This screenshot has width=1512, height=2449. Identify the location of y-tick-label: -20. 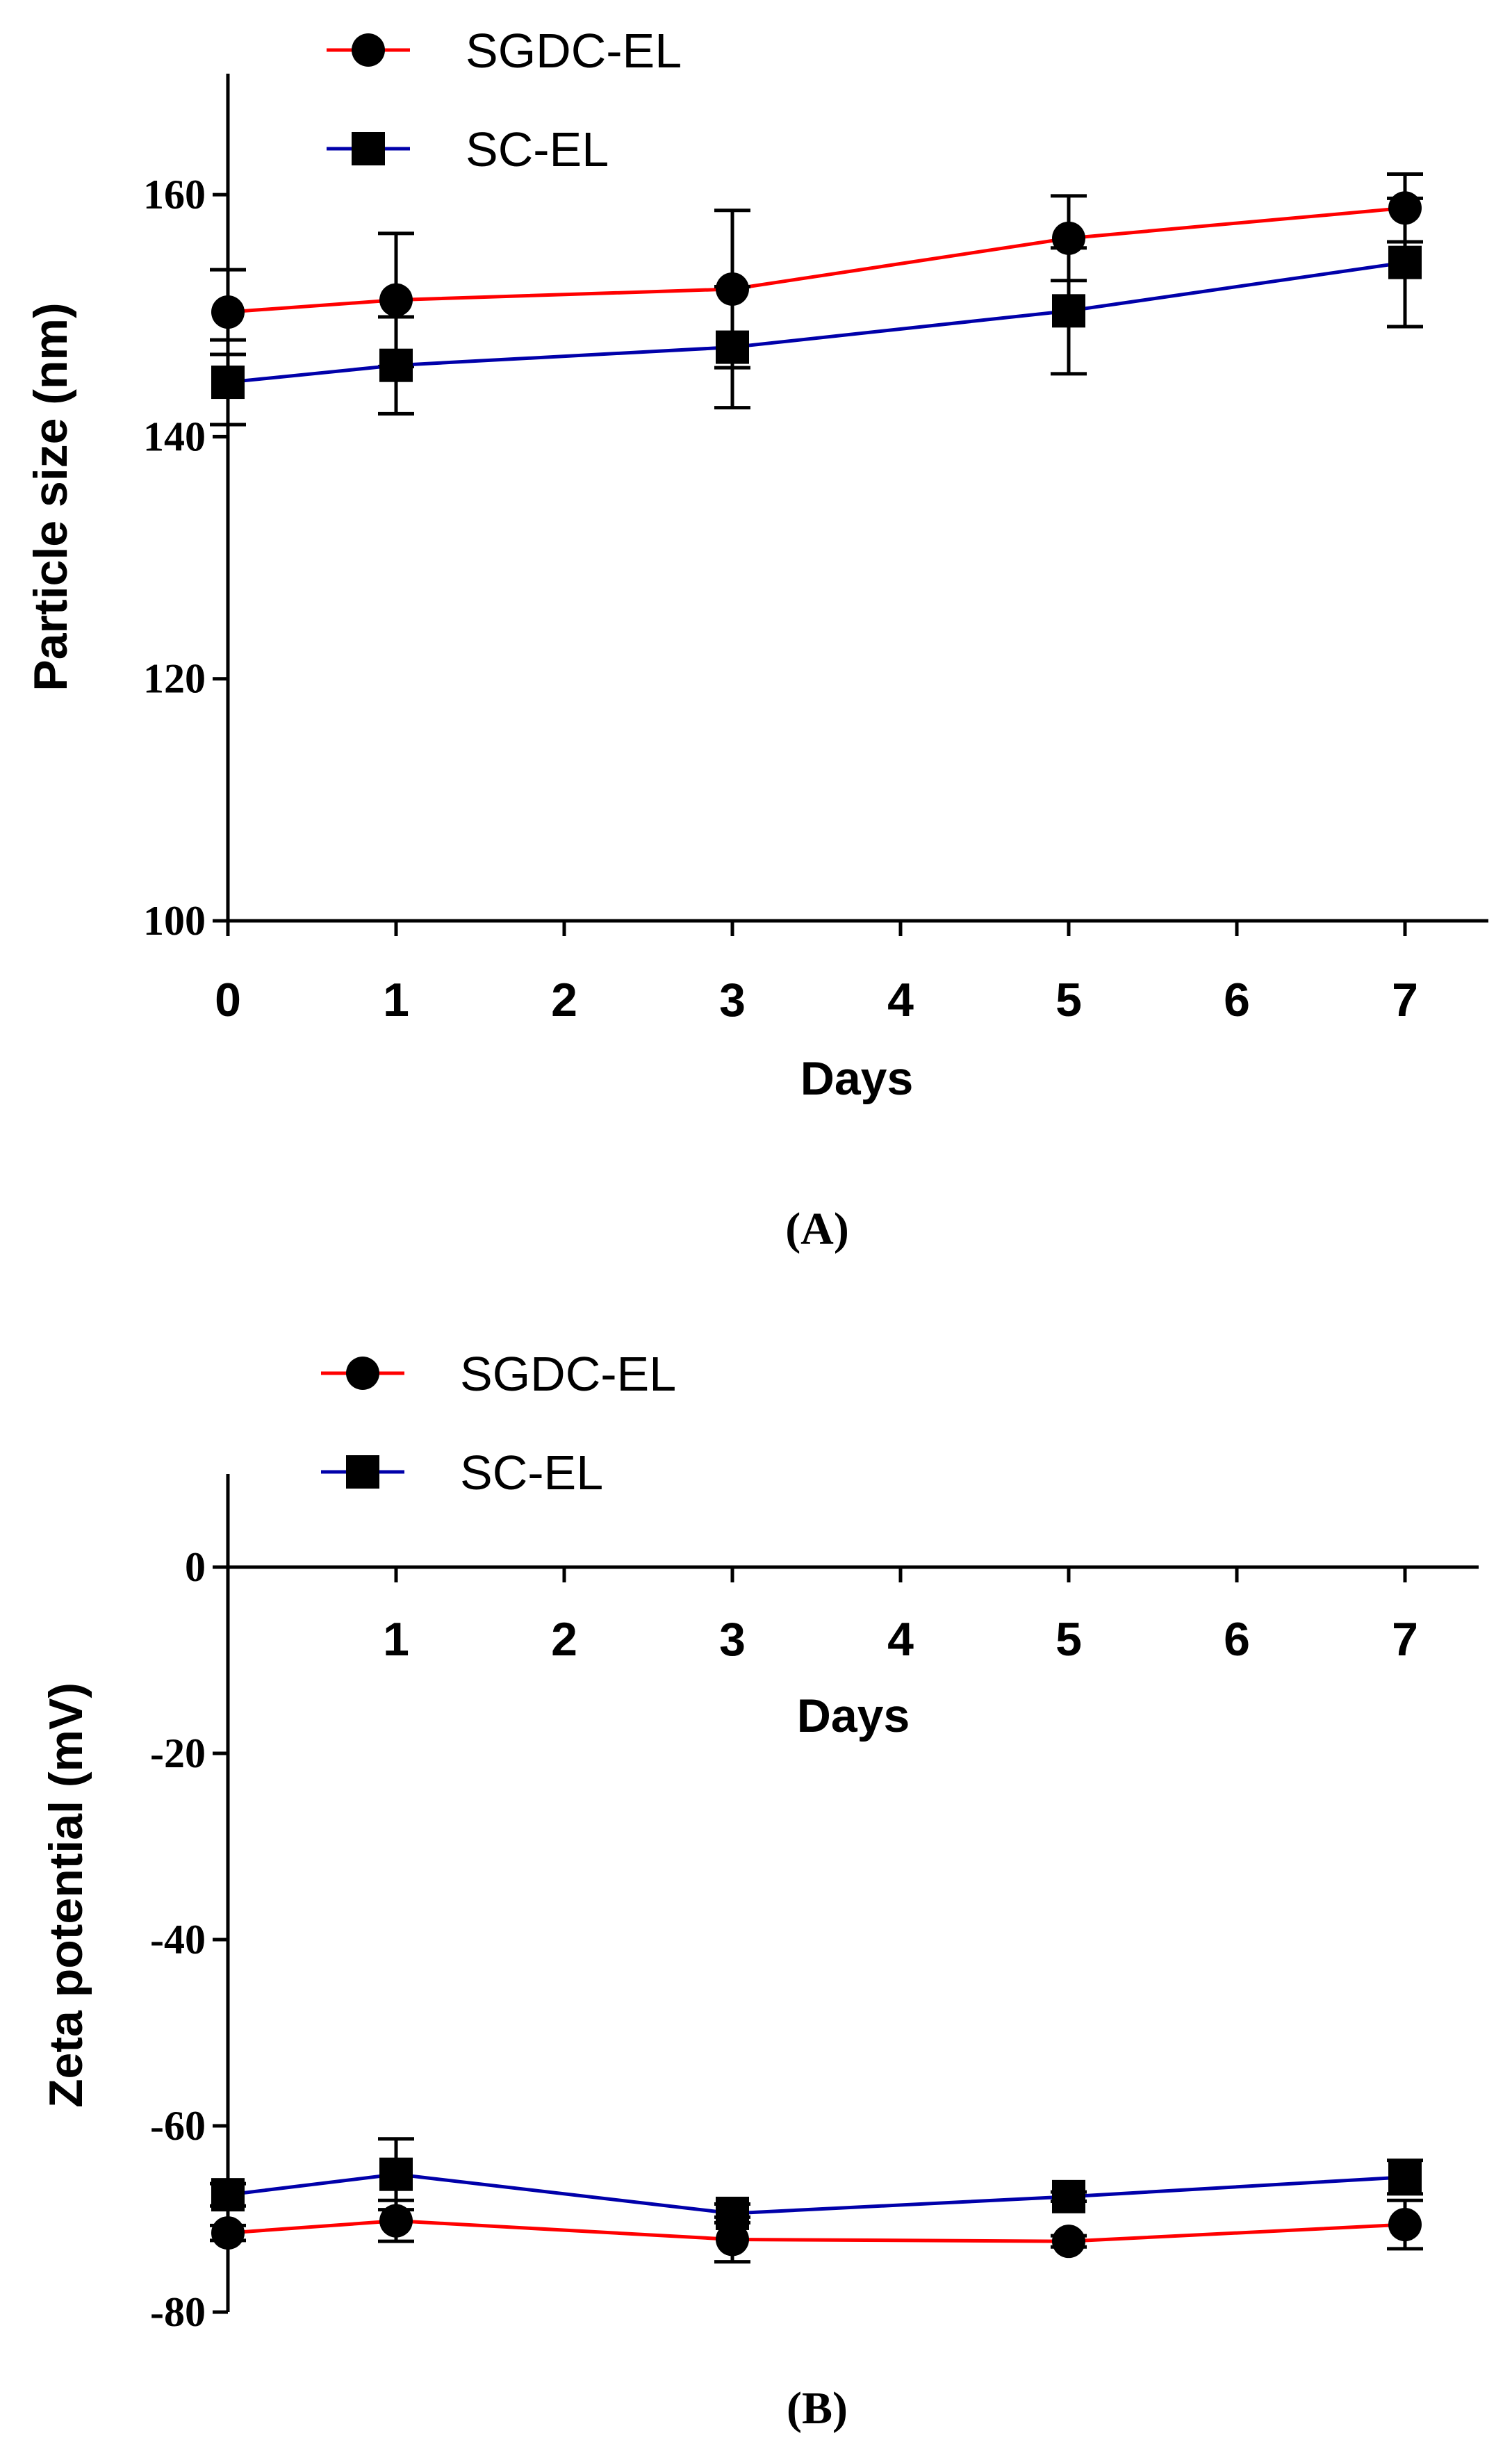
(178, 1753).